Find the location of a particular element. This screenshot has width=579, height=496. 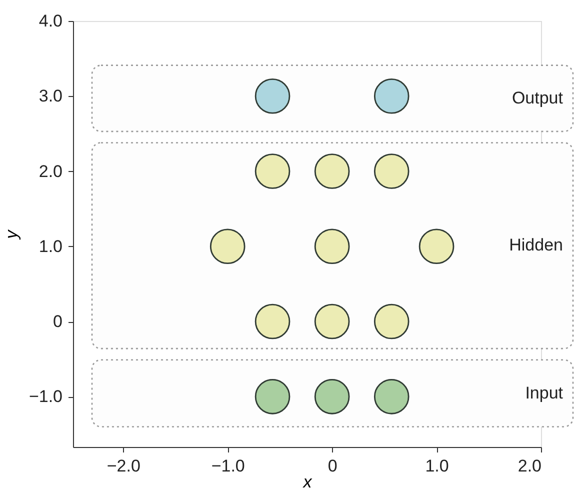

y-tick-label: 0 is located at coordinates (57, 322).